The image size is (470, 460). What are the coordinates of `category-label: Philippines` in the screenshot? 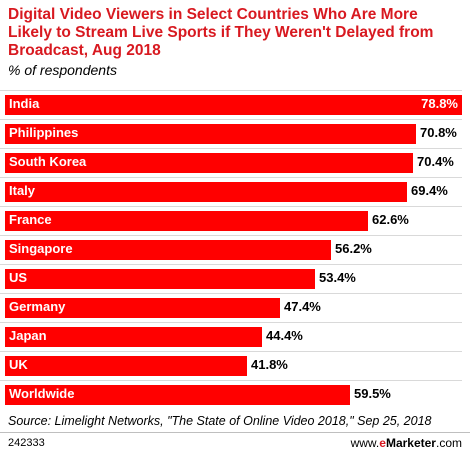 It's located at (44, 132).